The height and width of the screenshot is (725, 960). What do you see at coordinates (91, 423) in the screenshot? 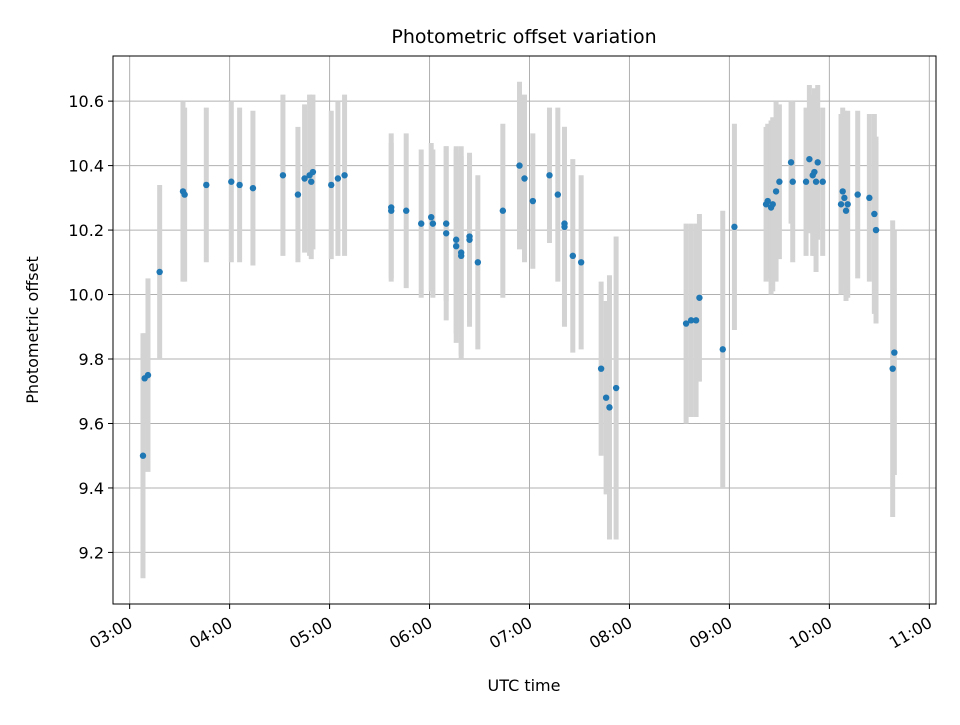
I see `y-tick-label-2: 9.6` at bounding box center [91, 423].